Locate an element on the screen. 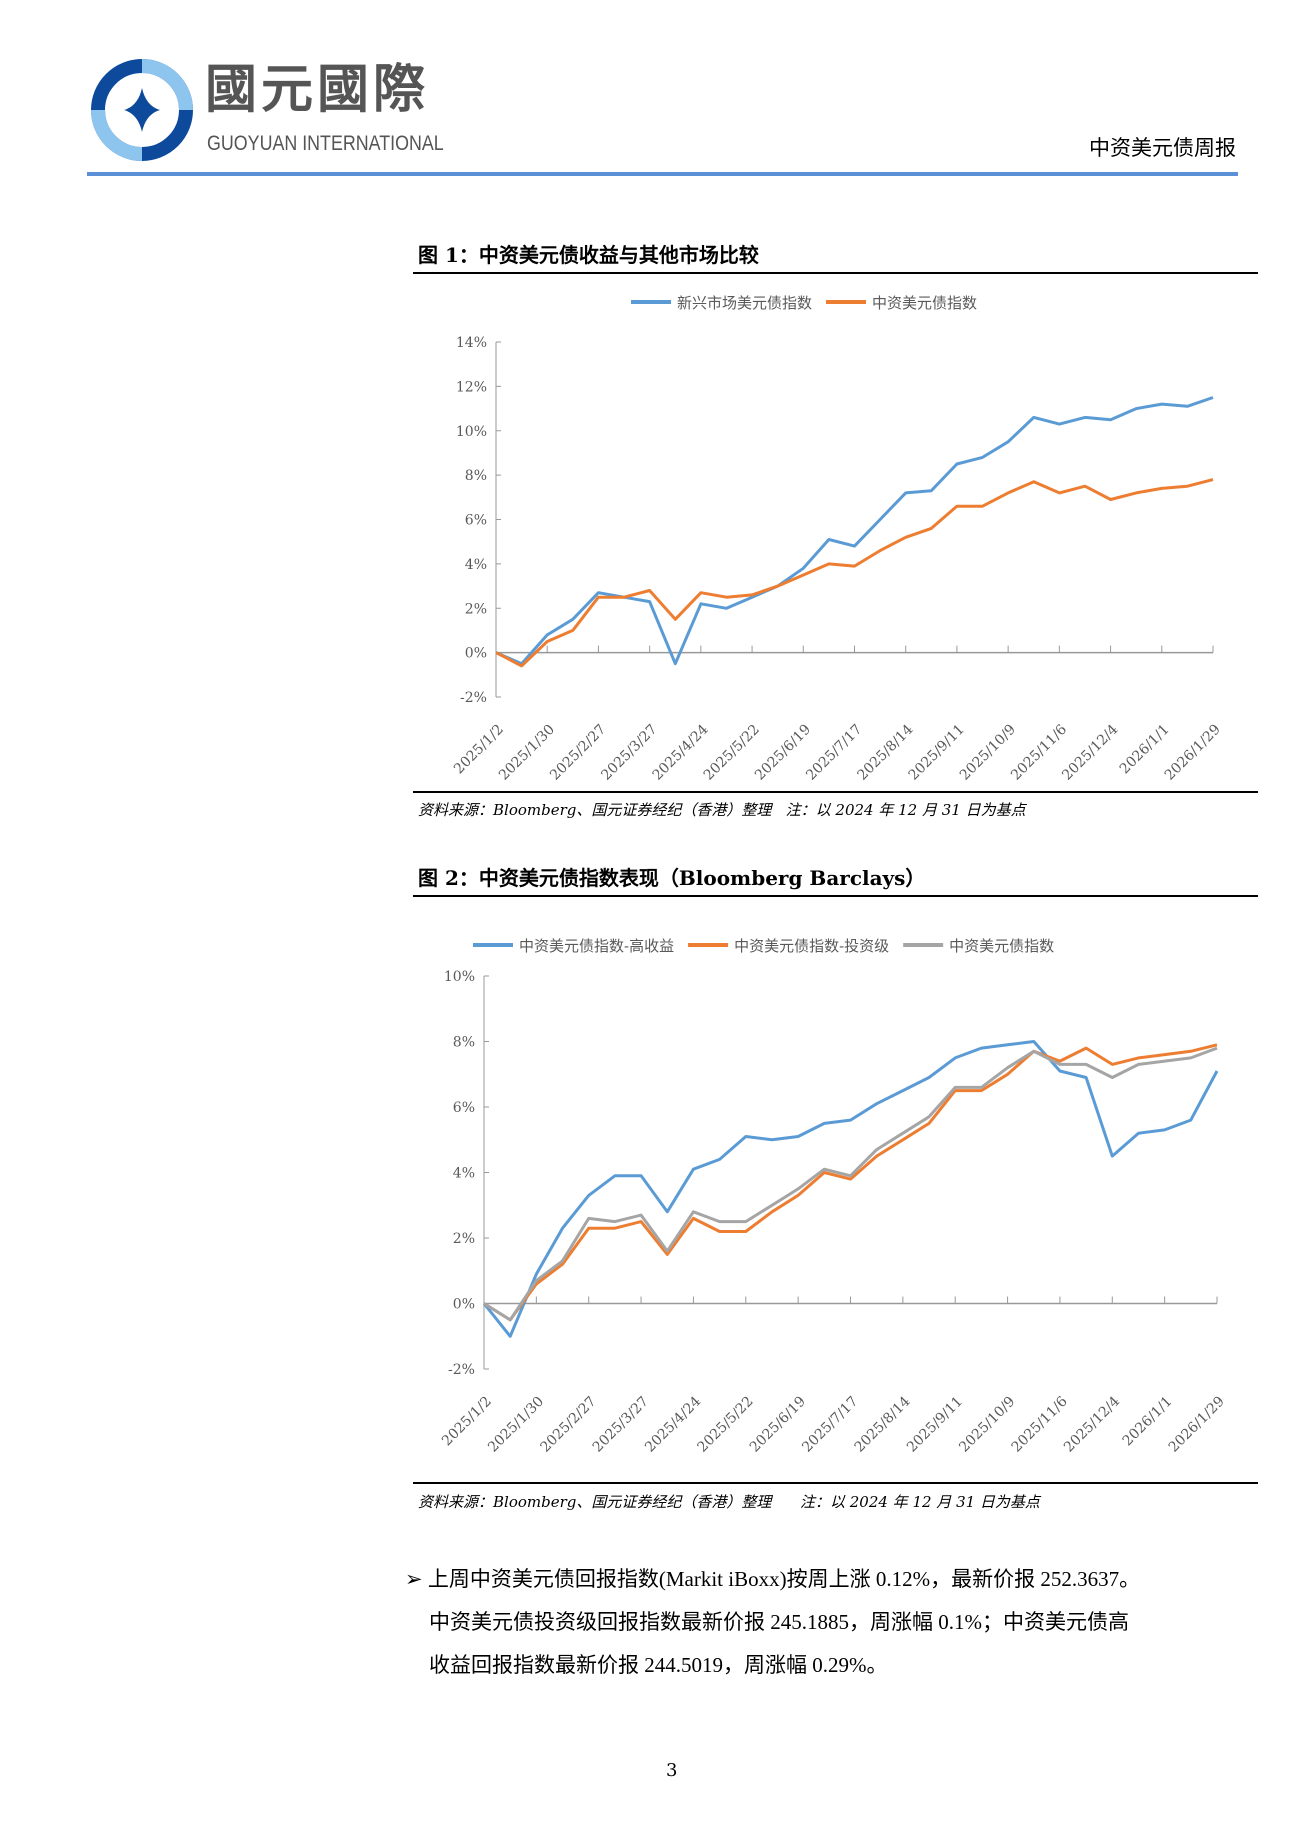 Image resolution: width=1306 pixels, height=1847 pixels. x-tick-label: 2025/3/27 is located at coordinates (621, 1425).